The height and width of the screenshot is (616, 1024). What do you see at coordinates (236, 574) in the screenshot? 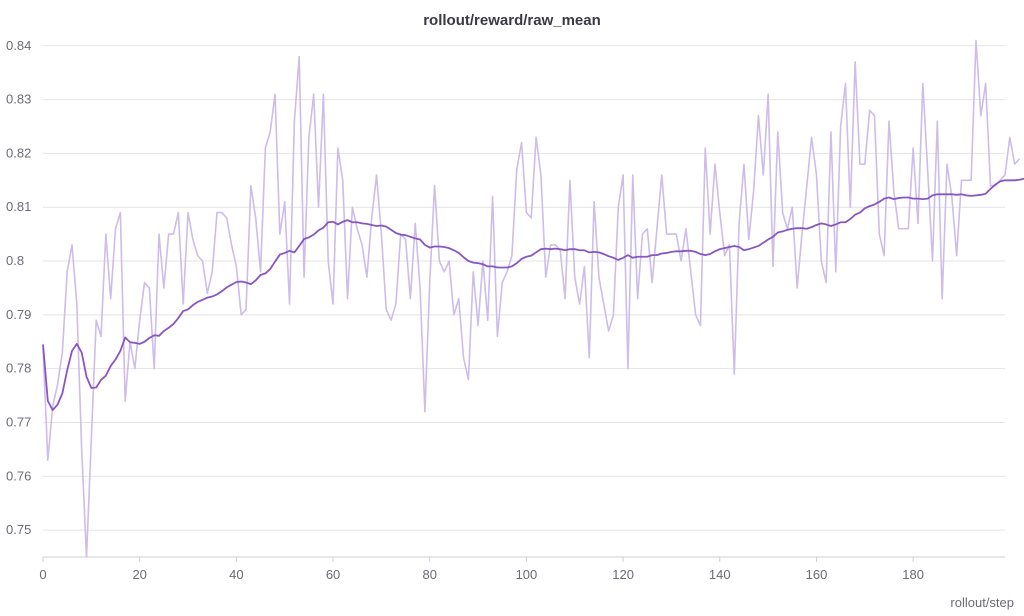
I see `x-tick-label: 40` at bounding box center [236, 574].